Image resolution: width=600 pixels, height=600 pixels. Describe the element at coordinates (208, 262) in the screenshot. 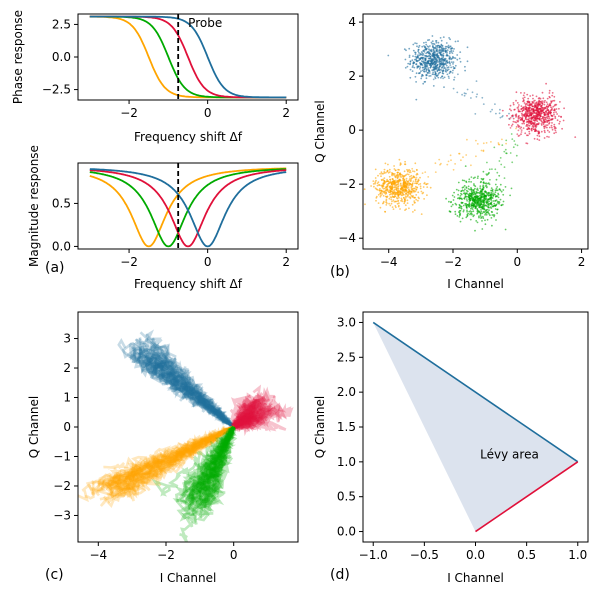

I see `x-tick-label: 0` at that location.